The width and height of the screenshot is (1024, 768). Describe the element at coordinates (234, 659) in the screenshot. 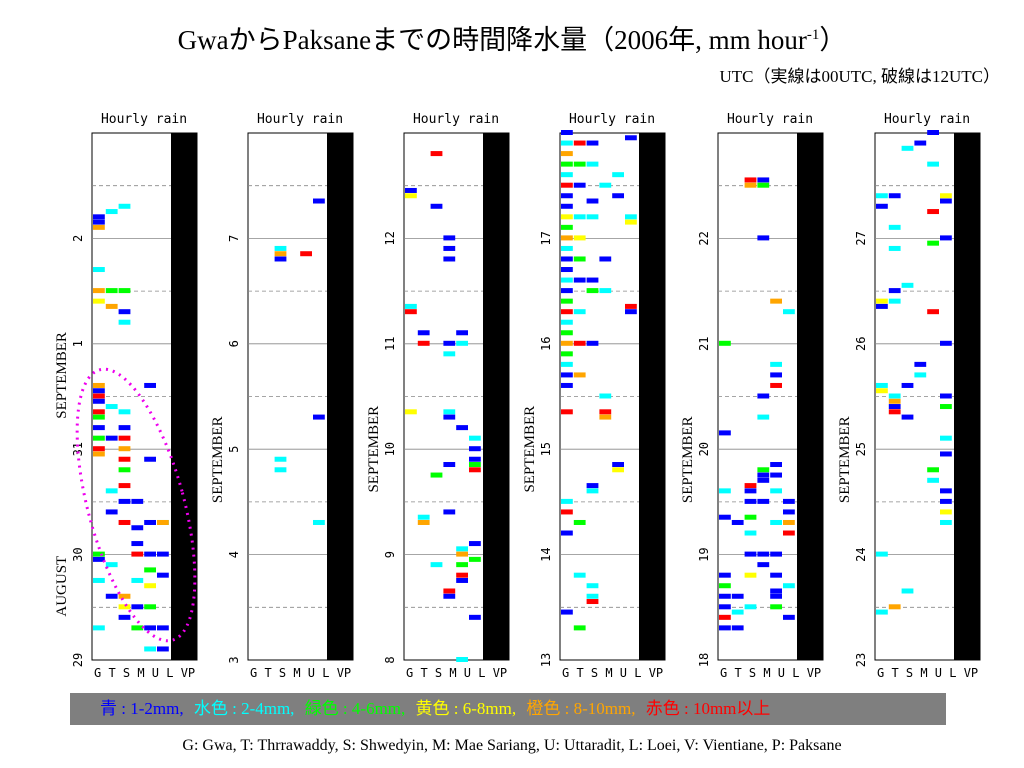

I see `day-tick-label: 3` at that location.